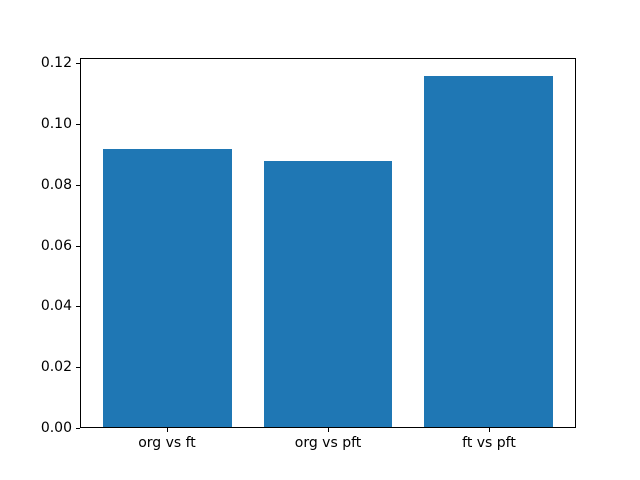 This screenshot has width=640, height=480. Describe the element at coordinates (167, 288) in the screenshot. I see `bar-org-vs-ft` at that location.